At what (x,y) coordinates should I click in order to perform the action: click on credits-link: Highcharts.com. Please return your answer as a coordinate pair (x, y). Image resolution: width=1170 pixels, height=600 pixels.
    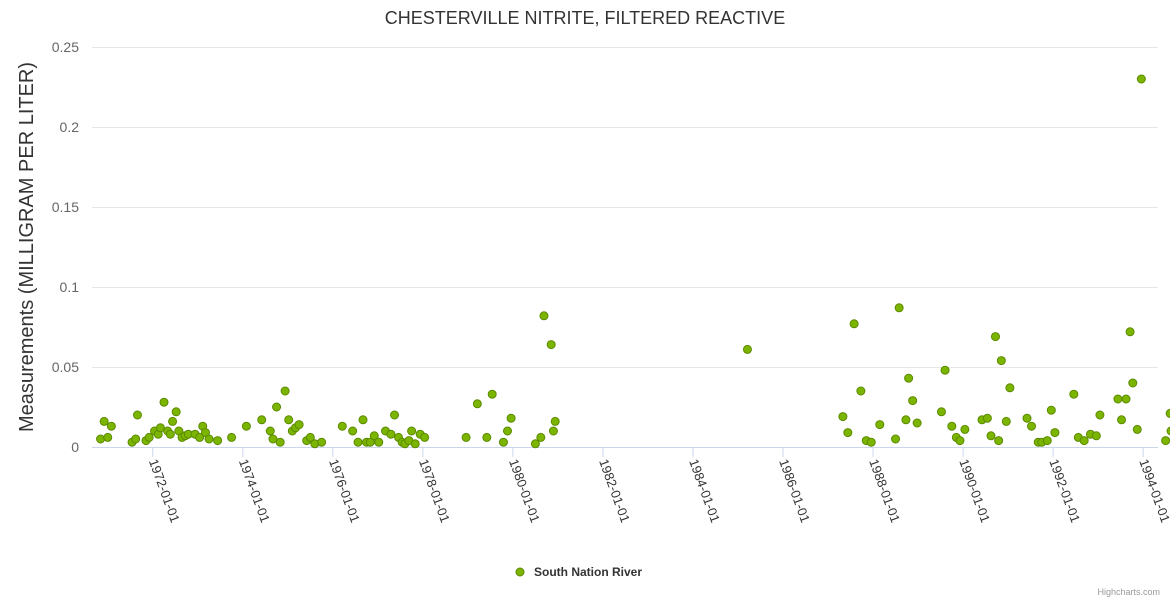
    Looking at the image, I should click on (1128, 592).